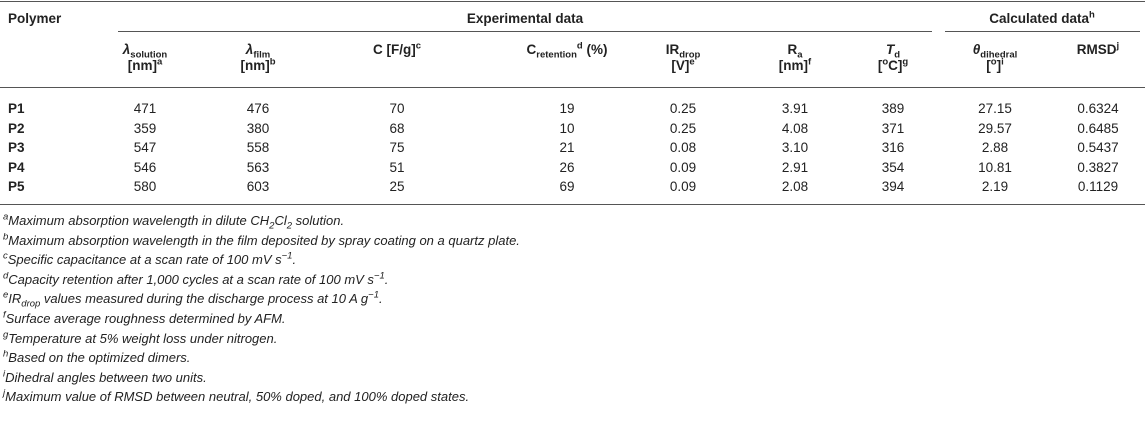 The height and width of the screenshot is (424, 1145). I want to click on text-segment: b, so click(6, 237).